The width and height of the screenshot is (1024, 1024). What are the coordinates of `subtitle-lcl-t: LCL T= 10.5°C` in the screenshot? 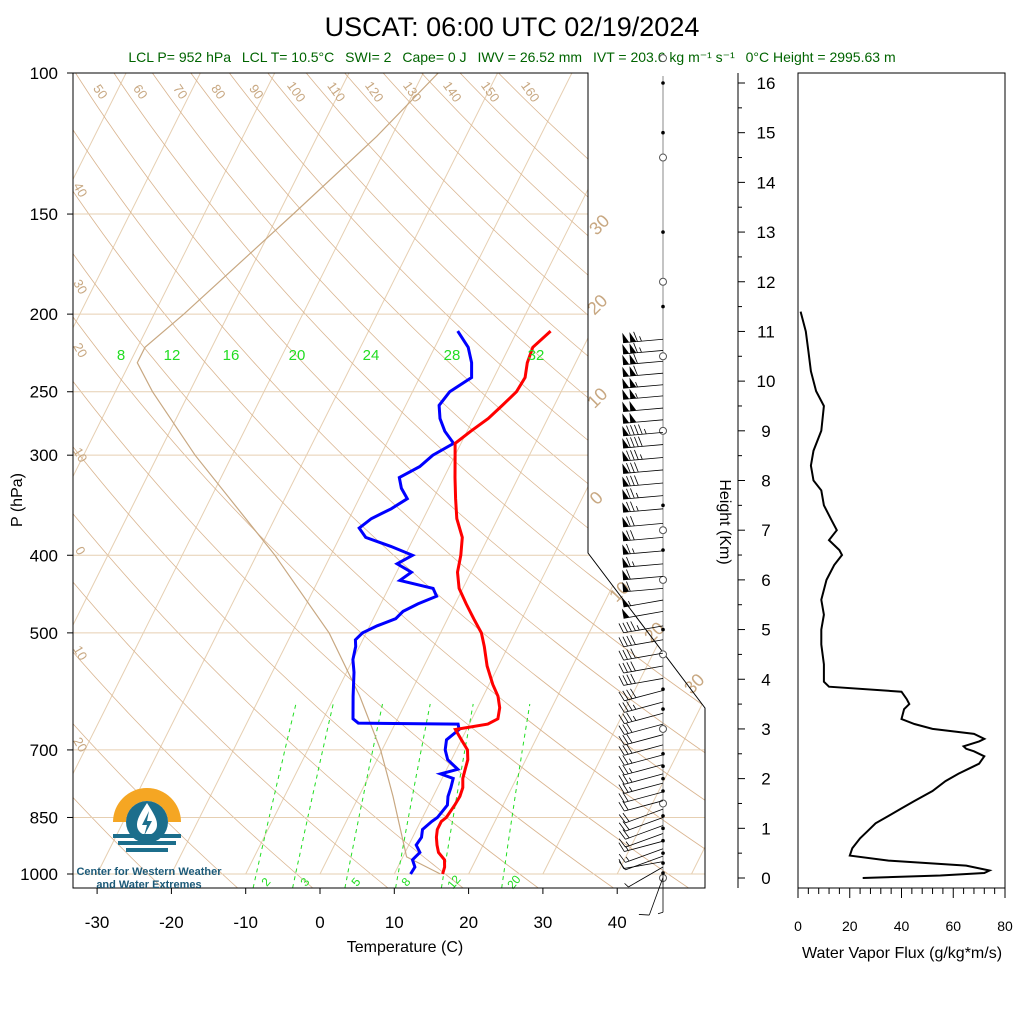 It's located at (288, 57).